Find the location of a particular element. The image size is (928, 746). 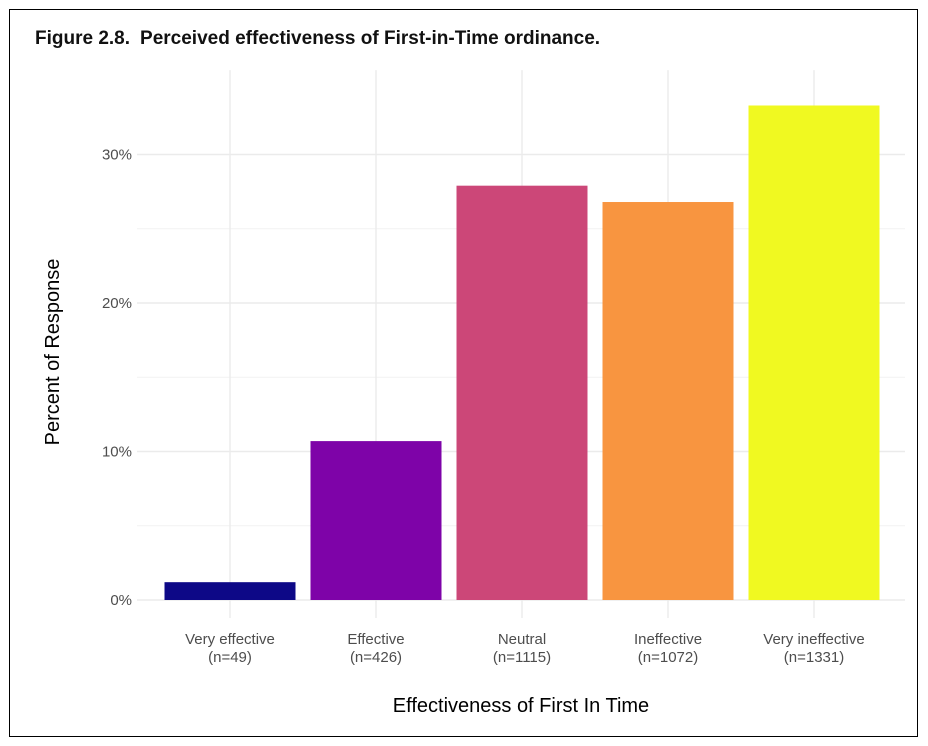

x-axis-title: Effectiveness of First In Time is located at coordinates (521, 706).